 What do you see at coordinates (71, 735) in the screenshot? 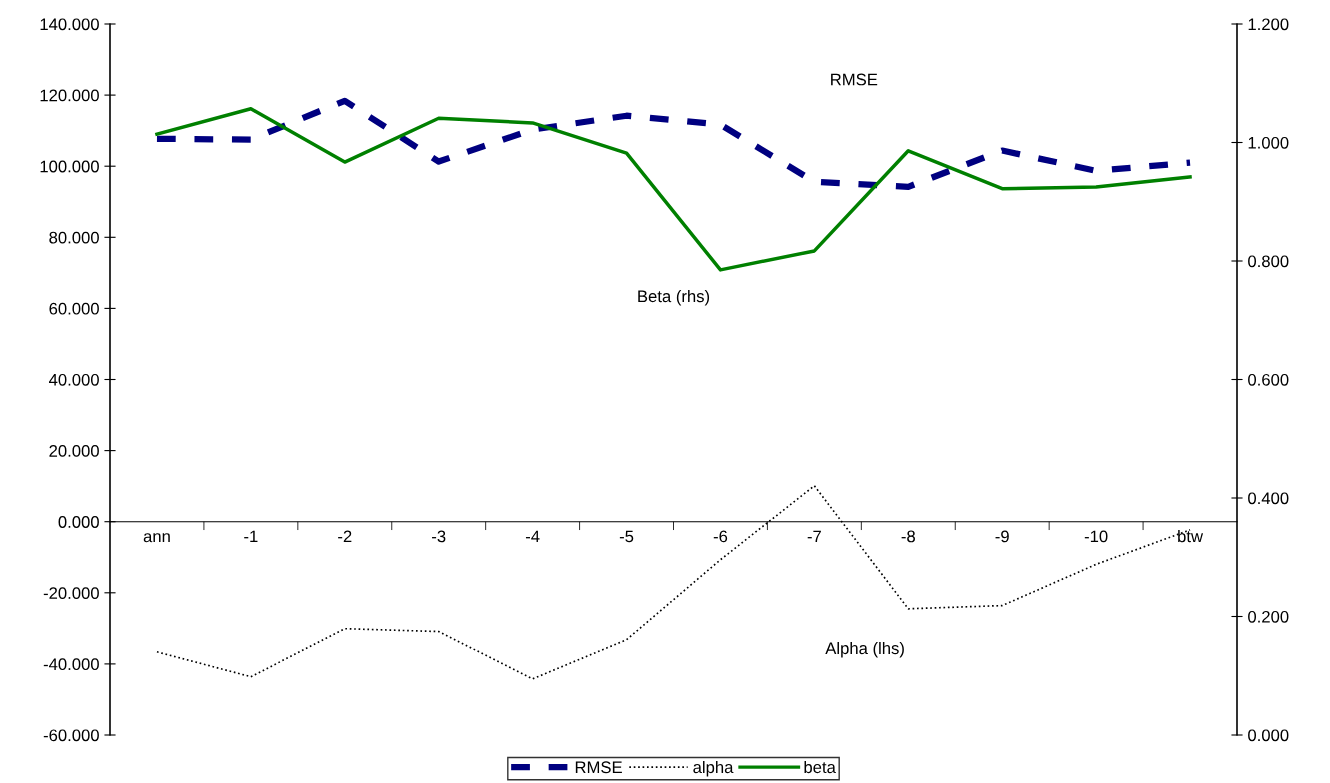
I see `y-tick-label: -60.000` at bounding box center [71, 735].